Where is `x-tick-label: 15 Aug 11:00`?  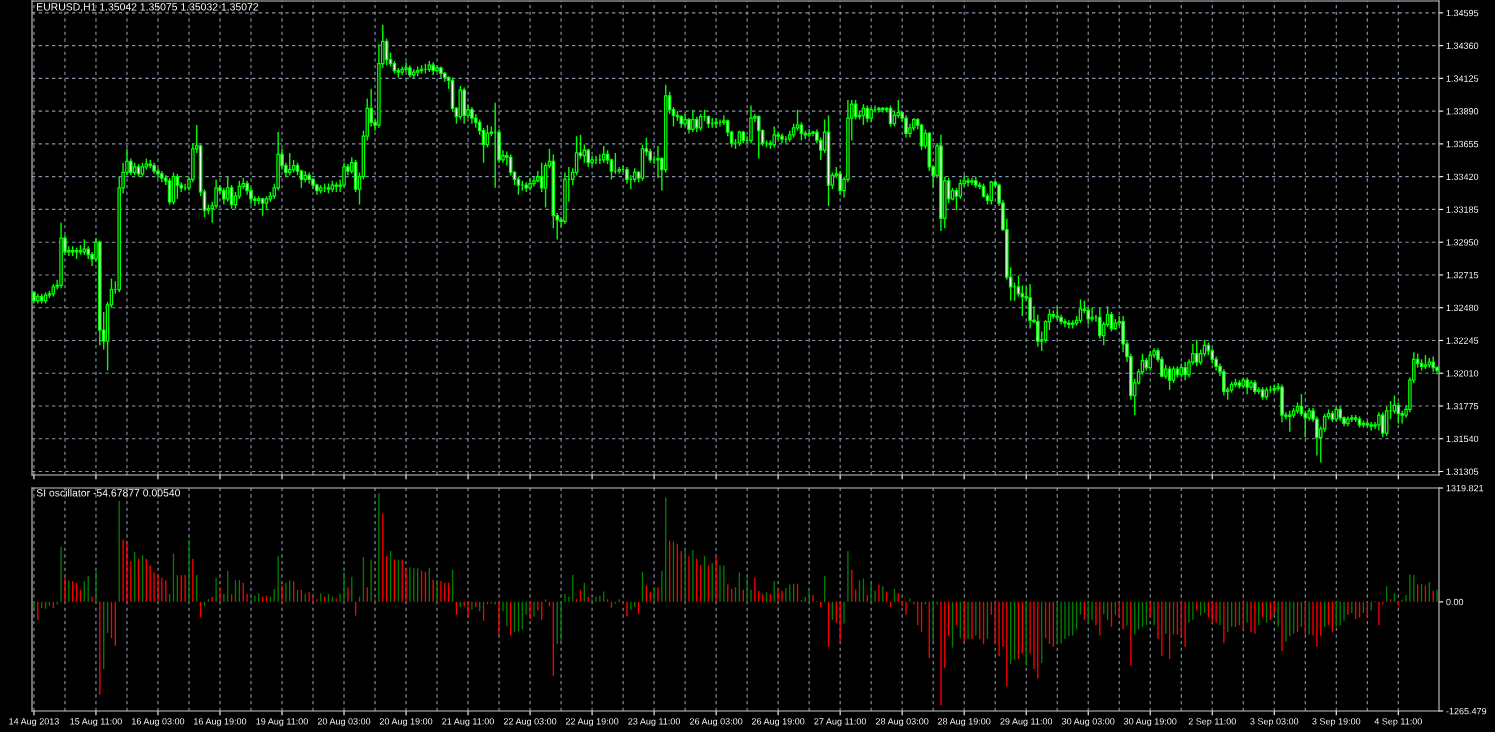
x-tick-label: 15 Aug 11:00 is located at coordinates (96, 722).